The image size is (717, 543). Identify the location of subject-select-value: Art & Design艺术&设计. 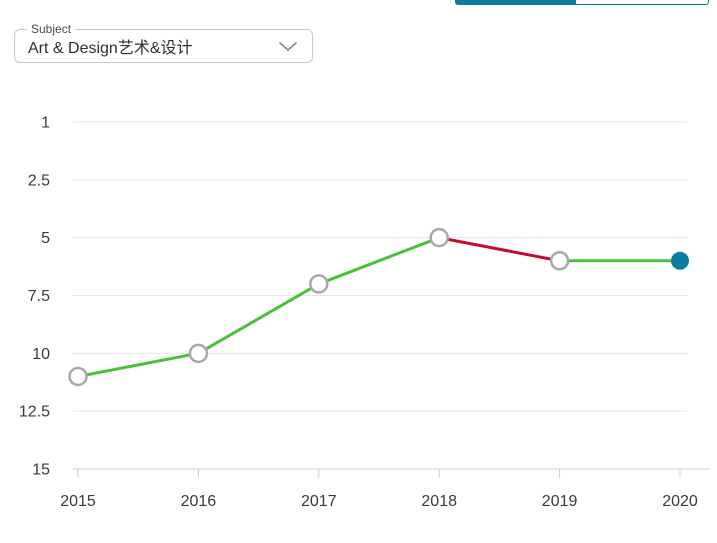
(110, 48).